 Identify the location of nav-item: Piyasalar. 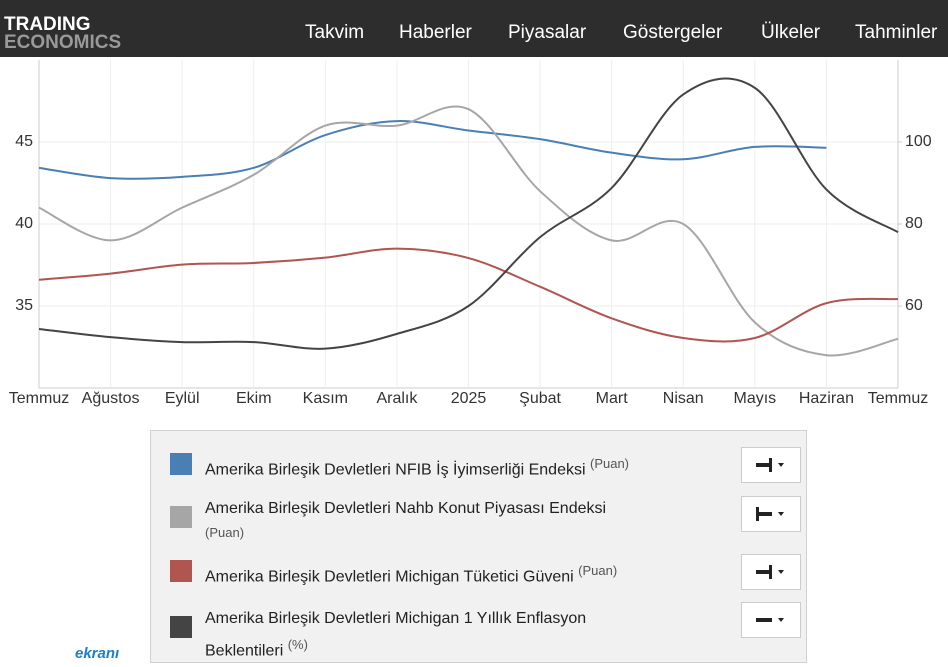
(547, 32).